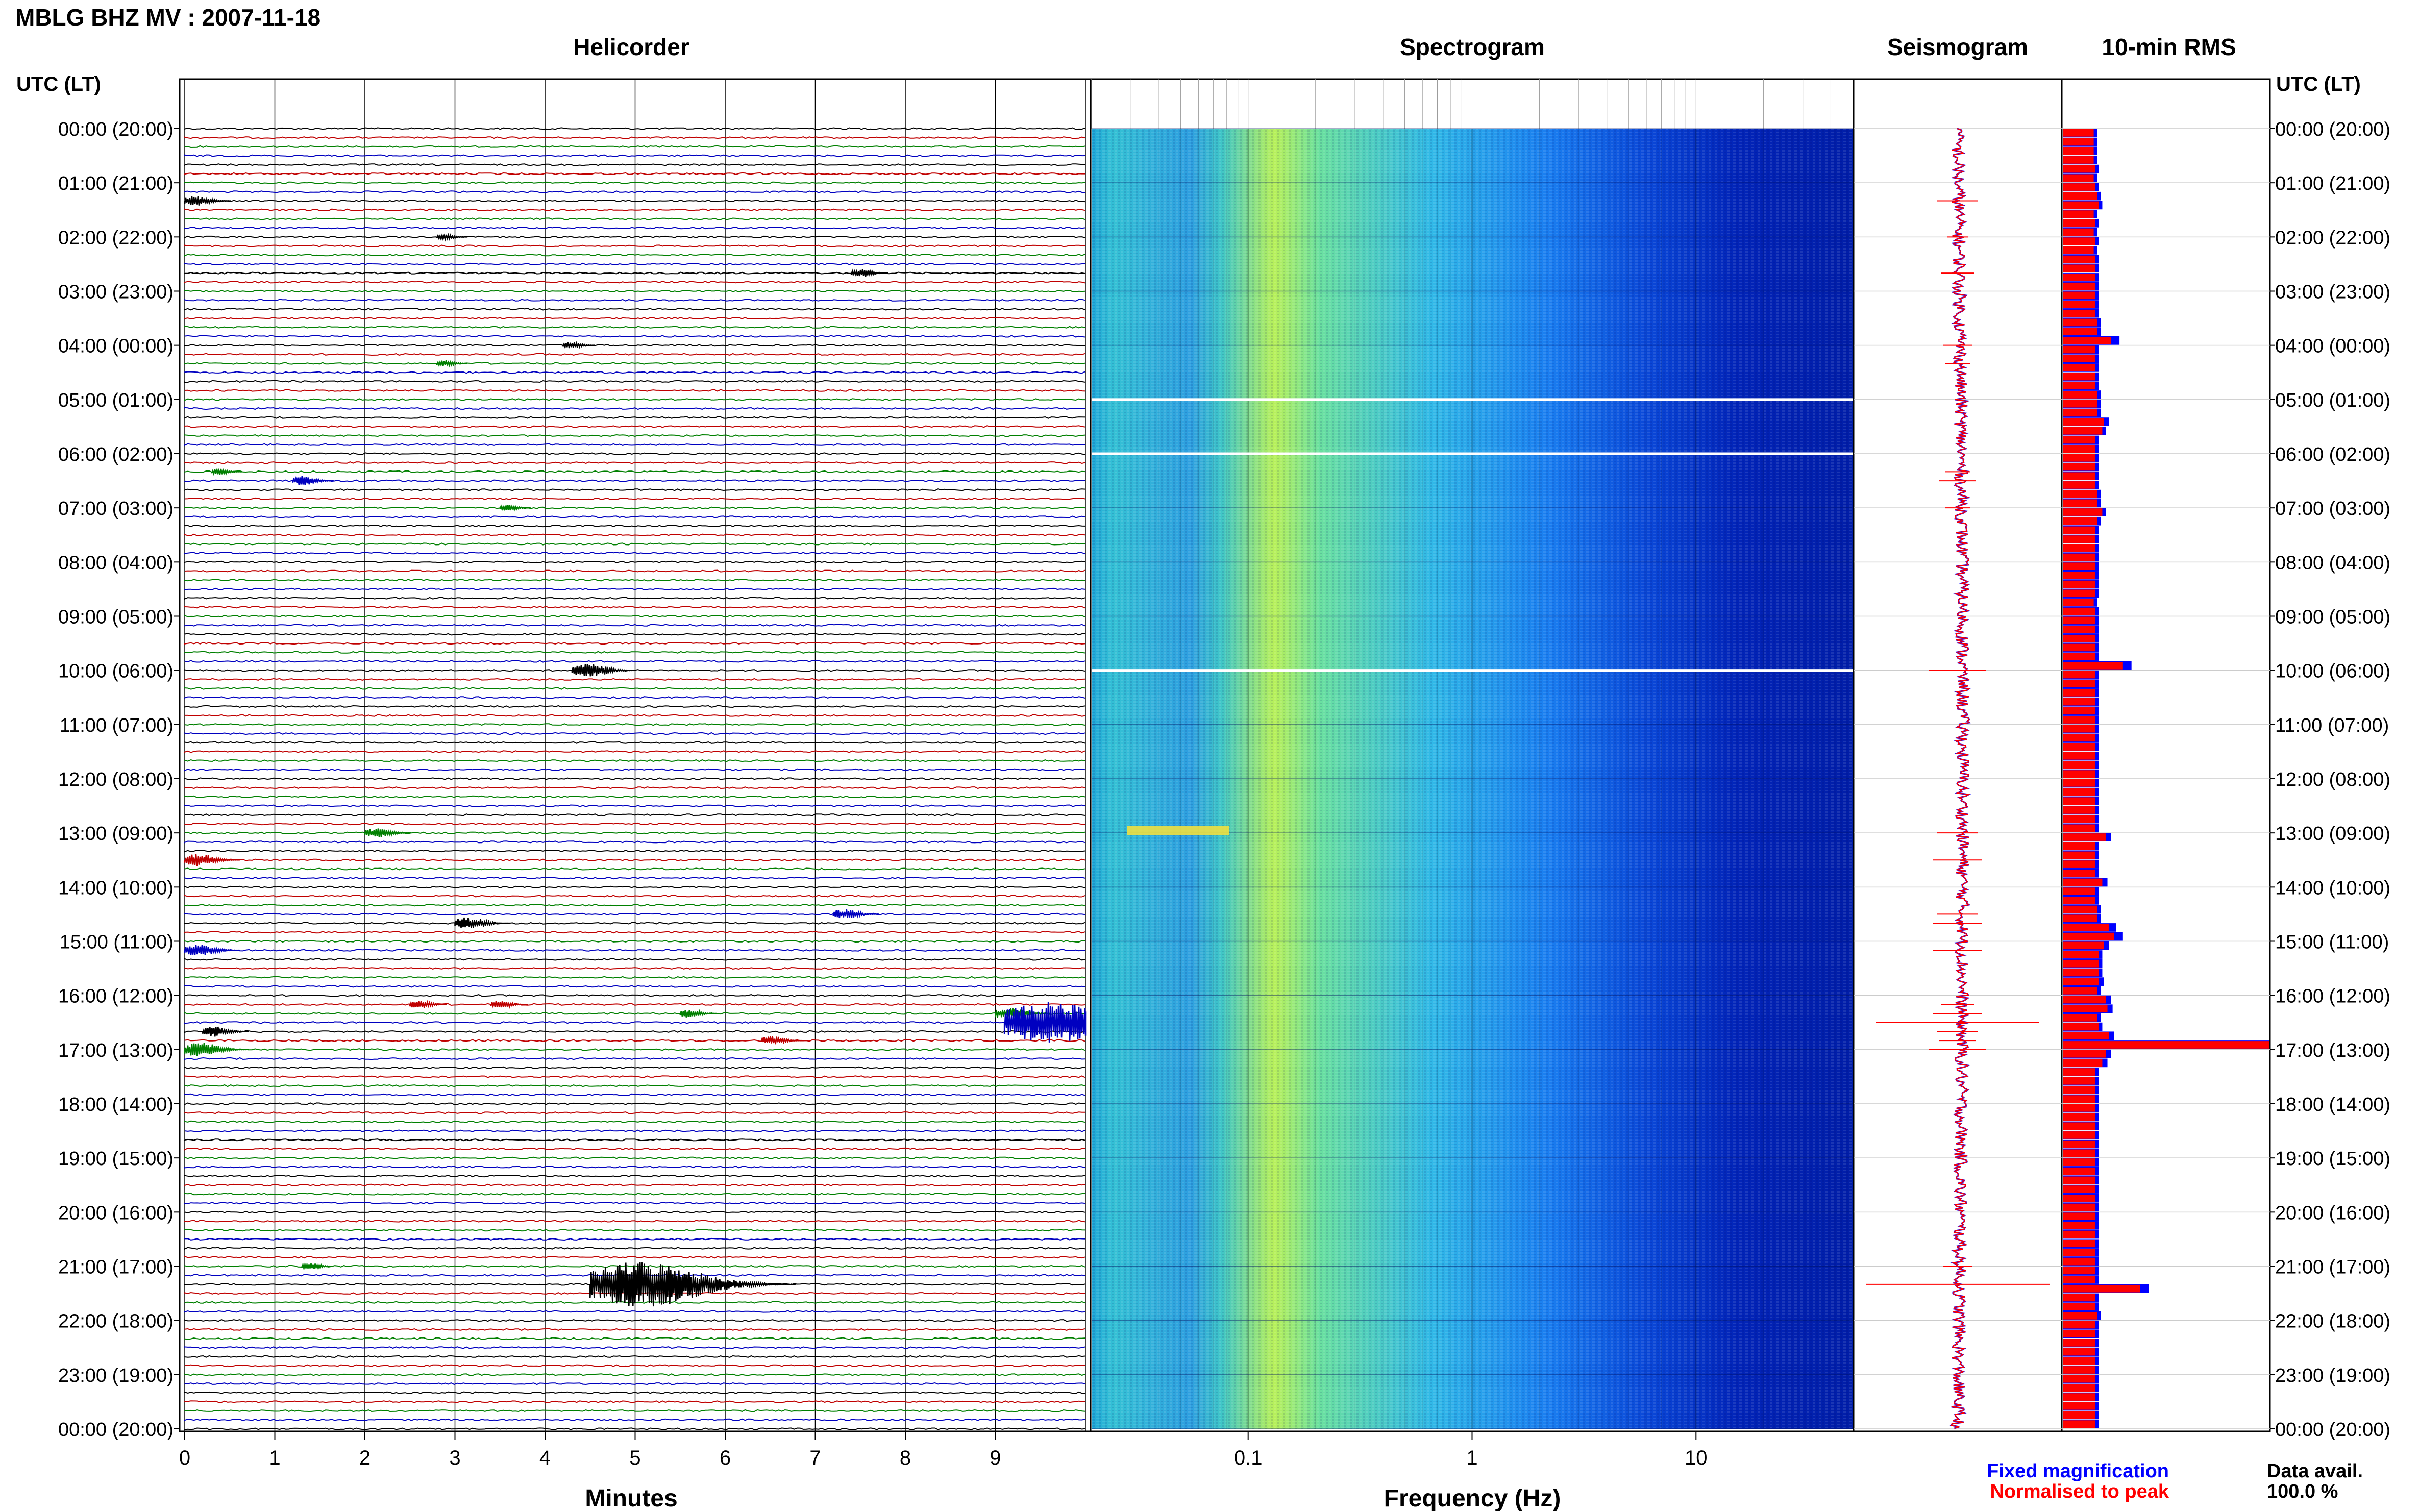 The width and height of the screenshot is (2419, 1512). What do you see at coordinates (116, 671) in the screenshot?
I see `time-label-left: 10:00 (06:00)` at bounding box center [116, 671].